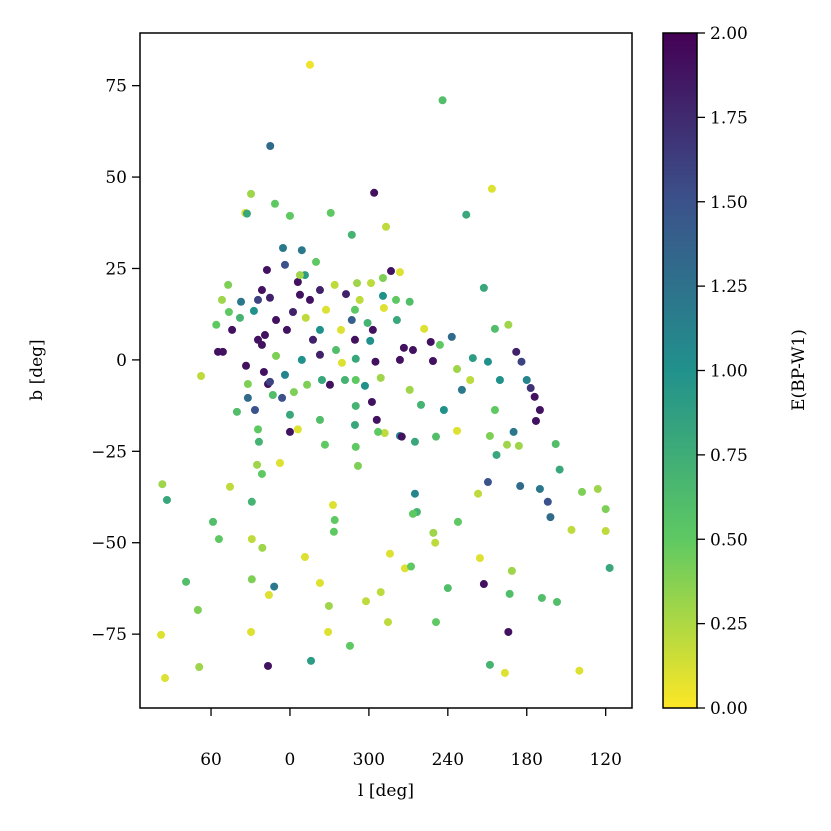 This screenshot has height=831, width=831. Describe the element at coordinates (680, 370) in the screenshot. I see `colorbar` at that location.